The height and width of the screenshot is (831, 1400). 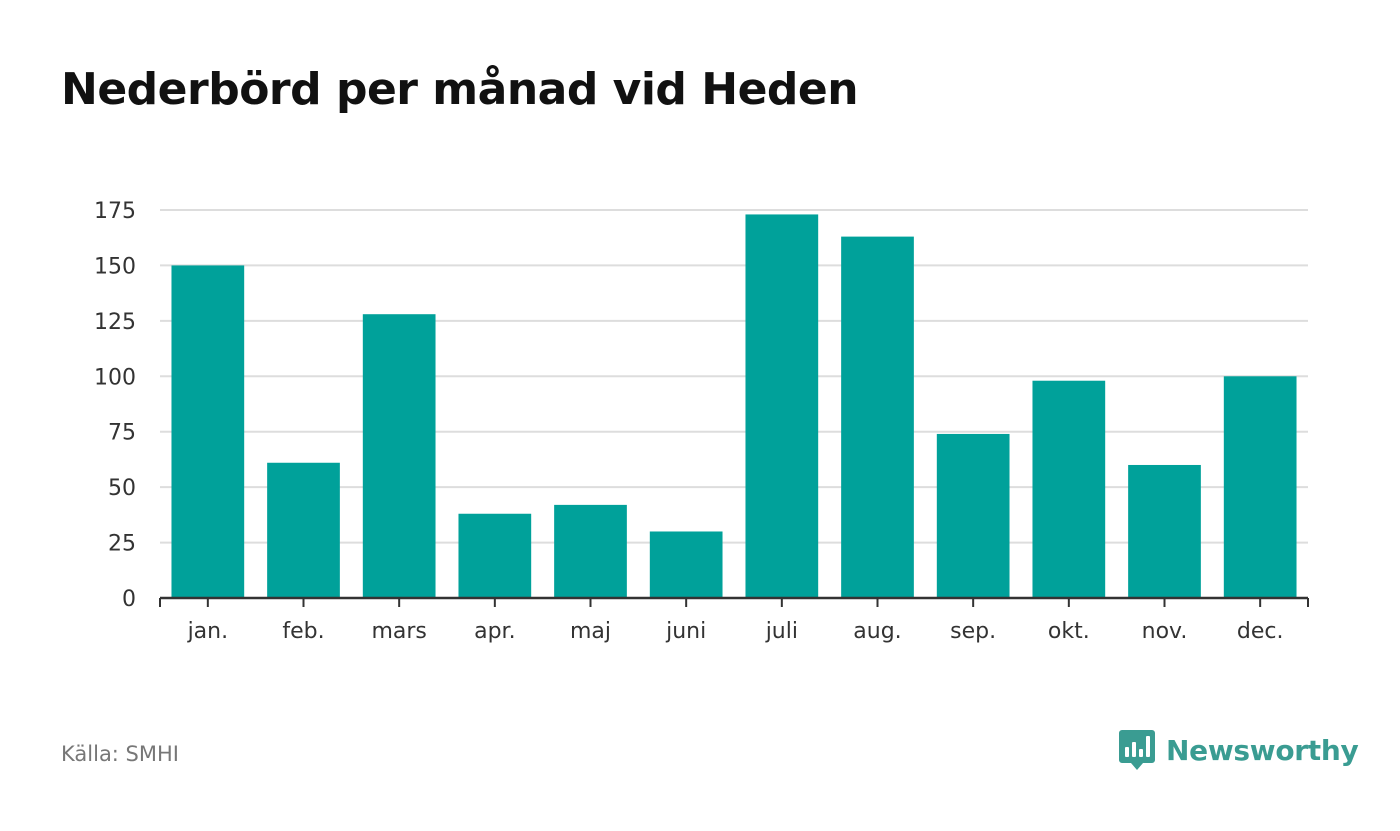 What do you see at coordinates (973, 631) in the screenshot?
I see `x-tick-label: sep.` at bounding box center [973, 631].